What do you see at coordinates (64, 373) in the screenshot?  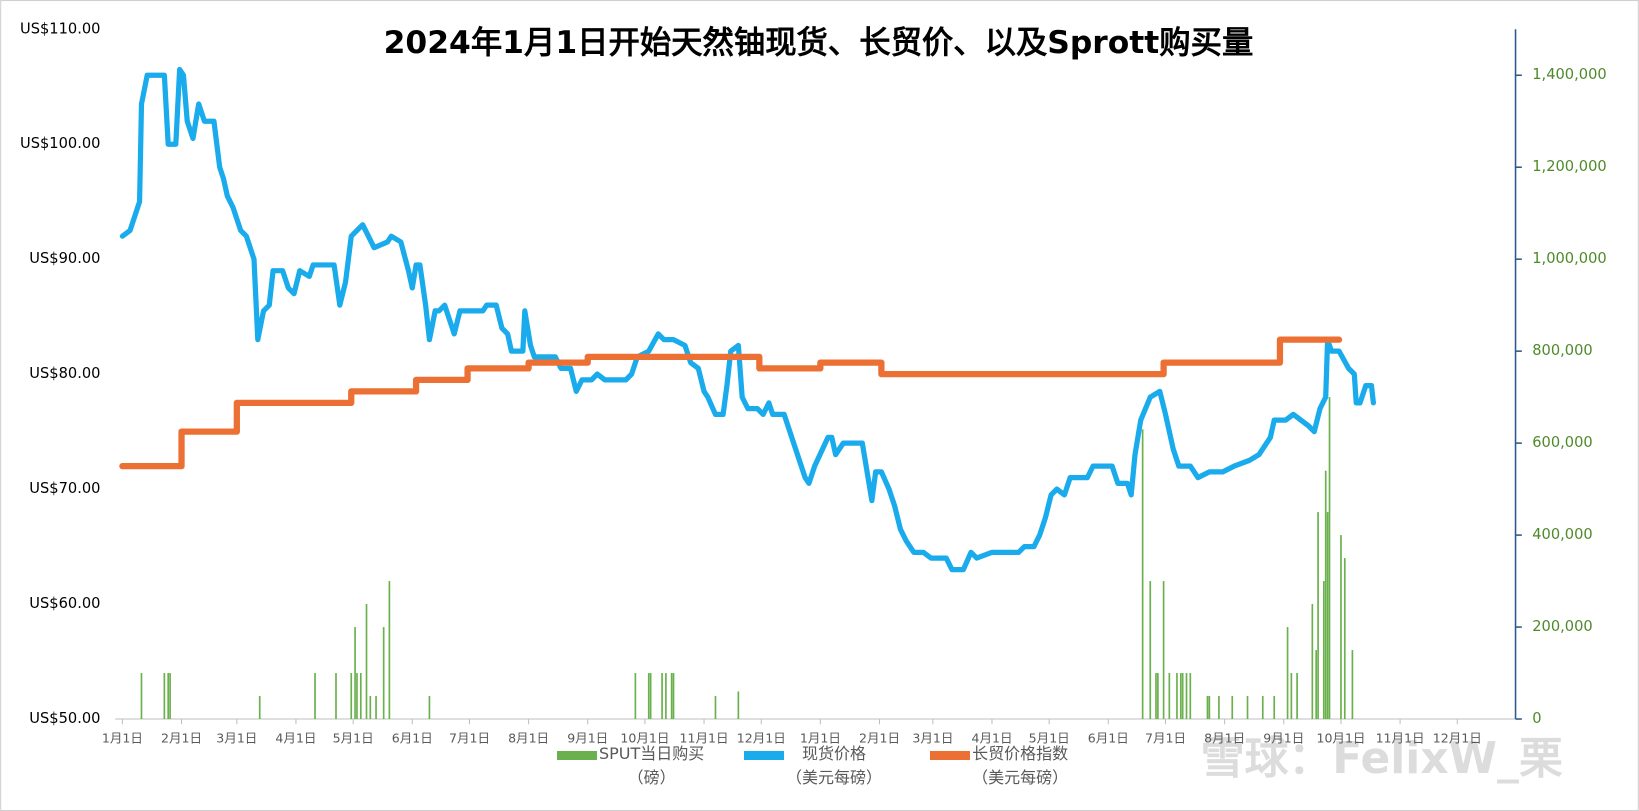 I see `y-tick-label: US$80.00` at bounding box center [64, 373].